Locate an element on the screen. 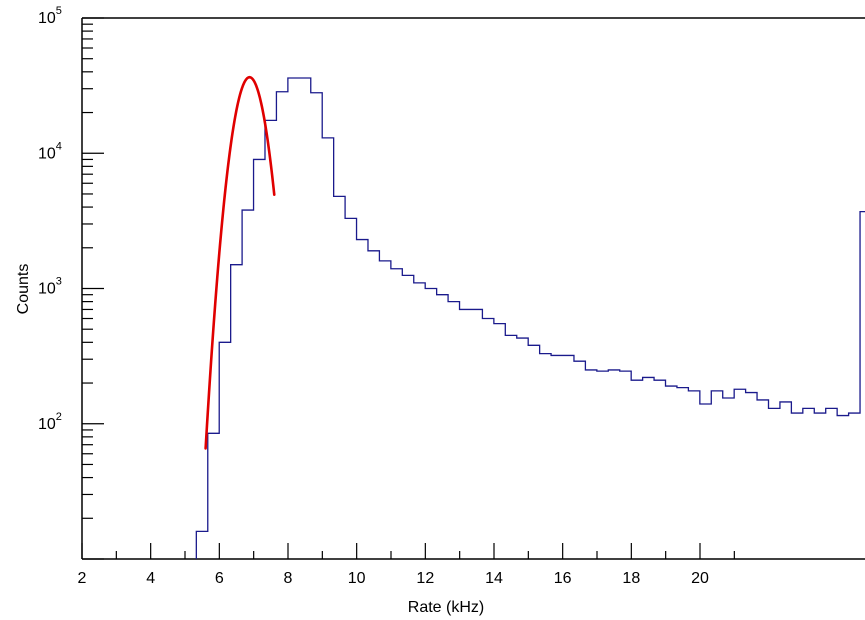 This screenshot has width=865, height=620. y-axis: 10² 10³ 10⁴ 10⁵ Counts is located at coordinates (59, 282).